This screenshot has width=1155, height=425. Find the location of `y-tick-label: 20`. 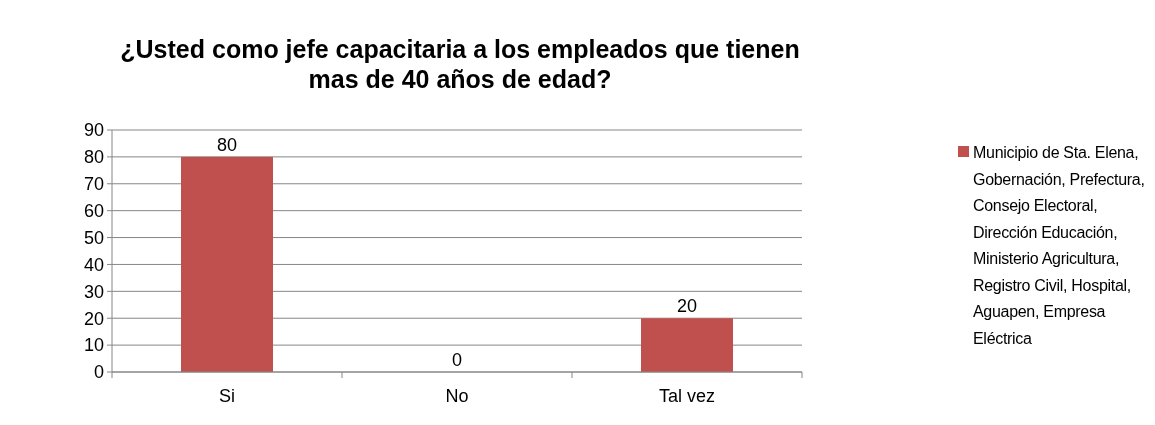

y-tick-label: 20 is located at coordinates (93, 318).